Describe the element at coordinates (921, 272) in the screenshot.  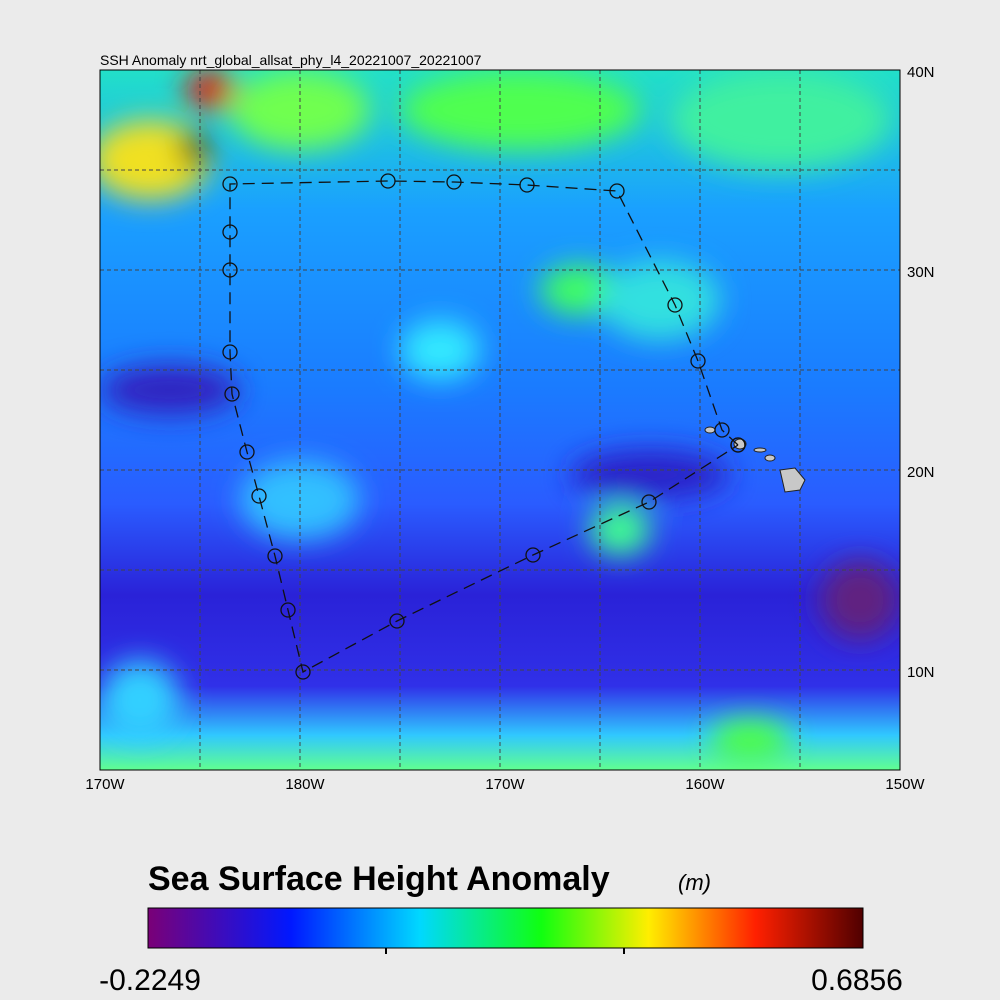
I see `lat-label: 30N` at that location.